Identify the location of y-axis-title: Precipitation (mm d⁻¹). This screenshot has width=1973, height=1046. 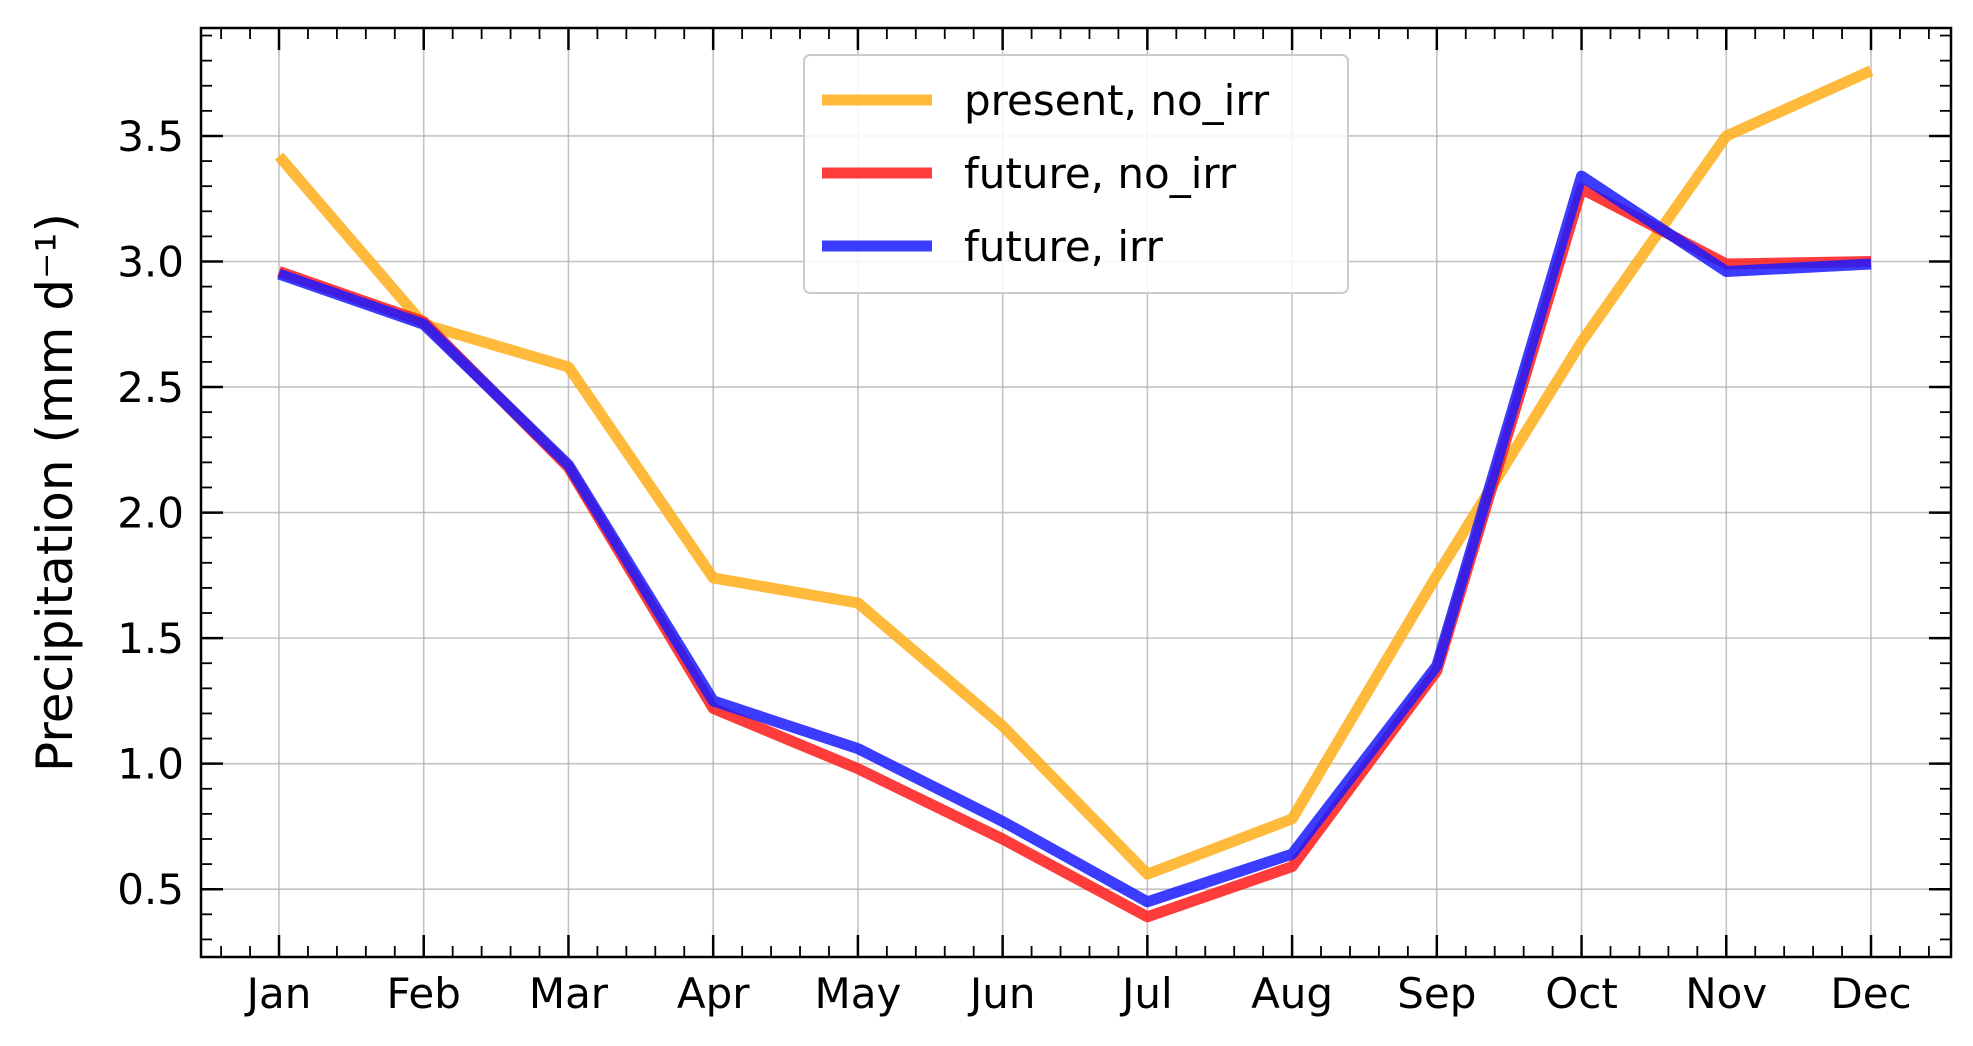
(55, 492).